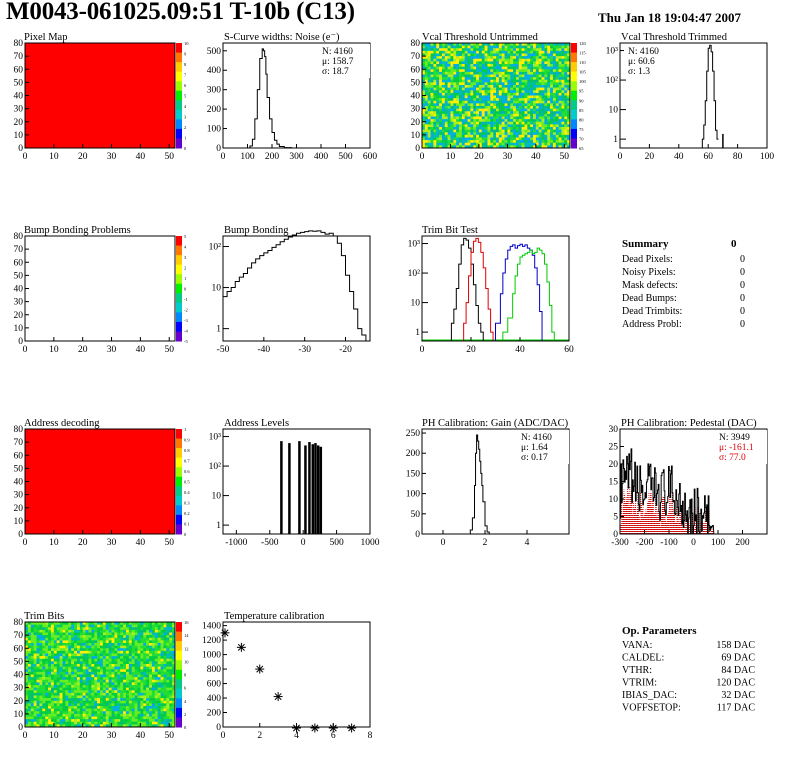 The image size is (796, 772). Describe the element at coordinates (19, 250) in the screenshot. I see `y-tick-label: 70` at that location.